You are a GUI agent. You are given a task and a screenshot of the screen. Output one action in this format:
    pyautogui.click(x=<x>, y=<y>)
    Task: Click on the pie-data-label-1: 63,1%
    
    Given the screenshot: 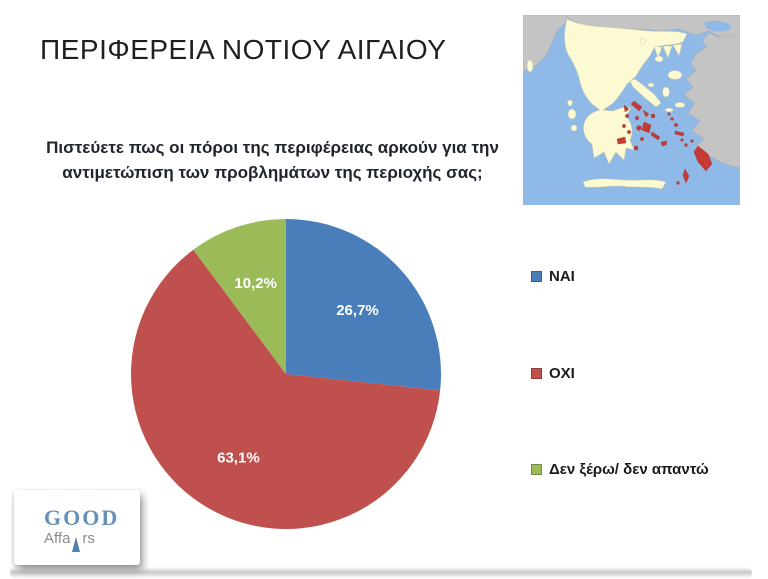 What is the action you would take?
    pyautogui.click(x=238, y=458)
    